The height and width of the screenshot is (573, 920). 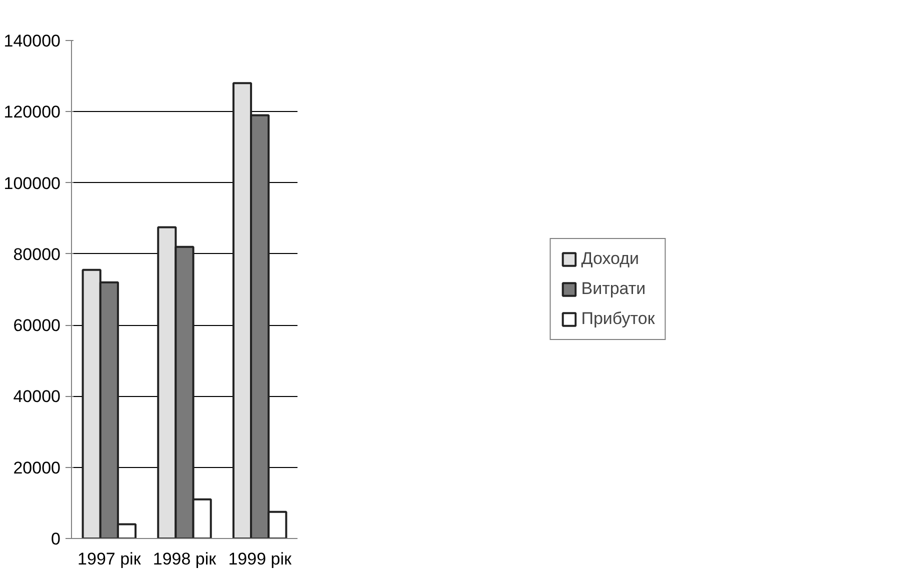 I want to click on y-tick-label: 20000, so click(x=37, y=468).